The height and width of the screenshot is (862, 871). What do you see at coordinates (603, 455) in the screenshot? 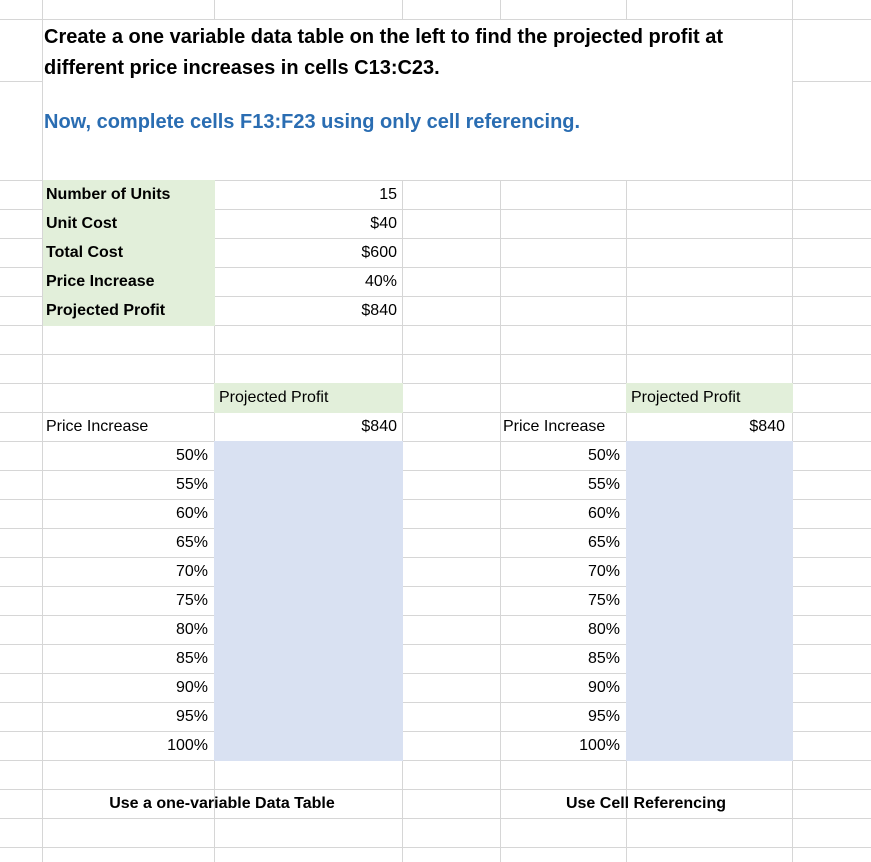
I see `right-percent-cell: 50%` at bounding box center [603, 455].